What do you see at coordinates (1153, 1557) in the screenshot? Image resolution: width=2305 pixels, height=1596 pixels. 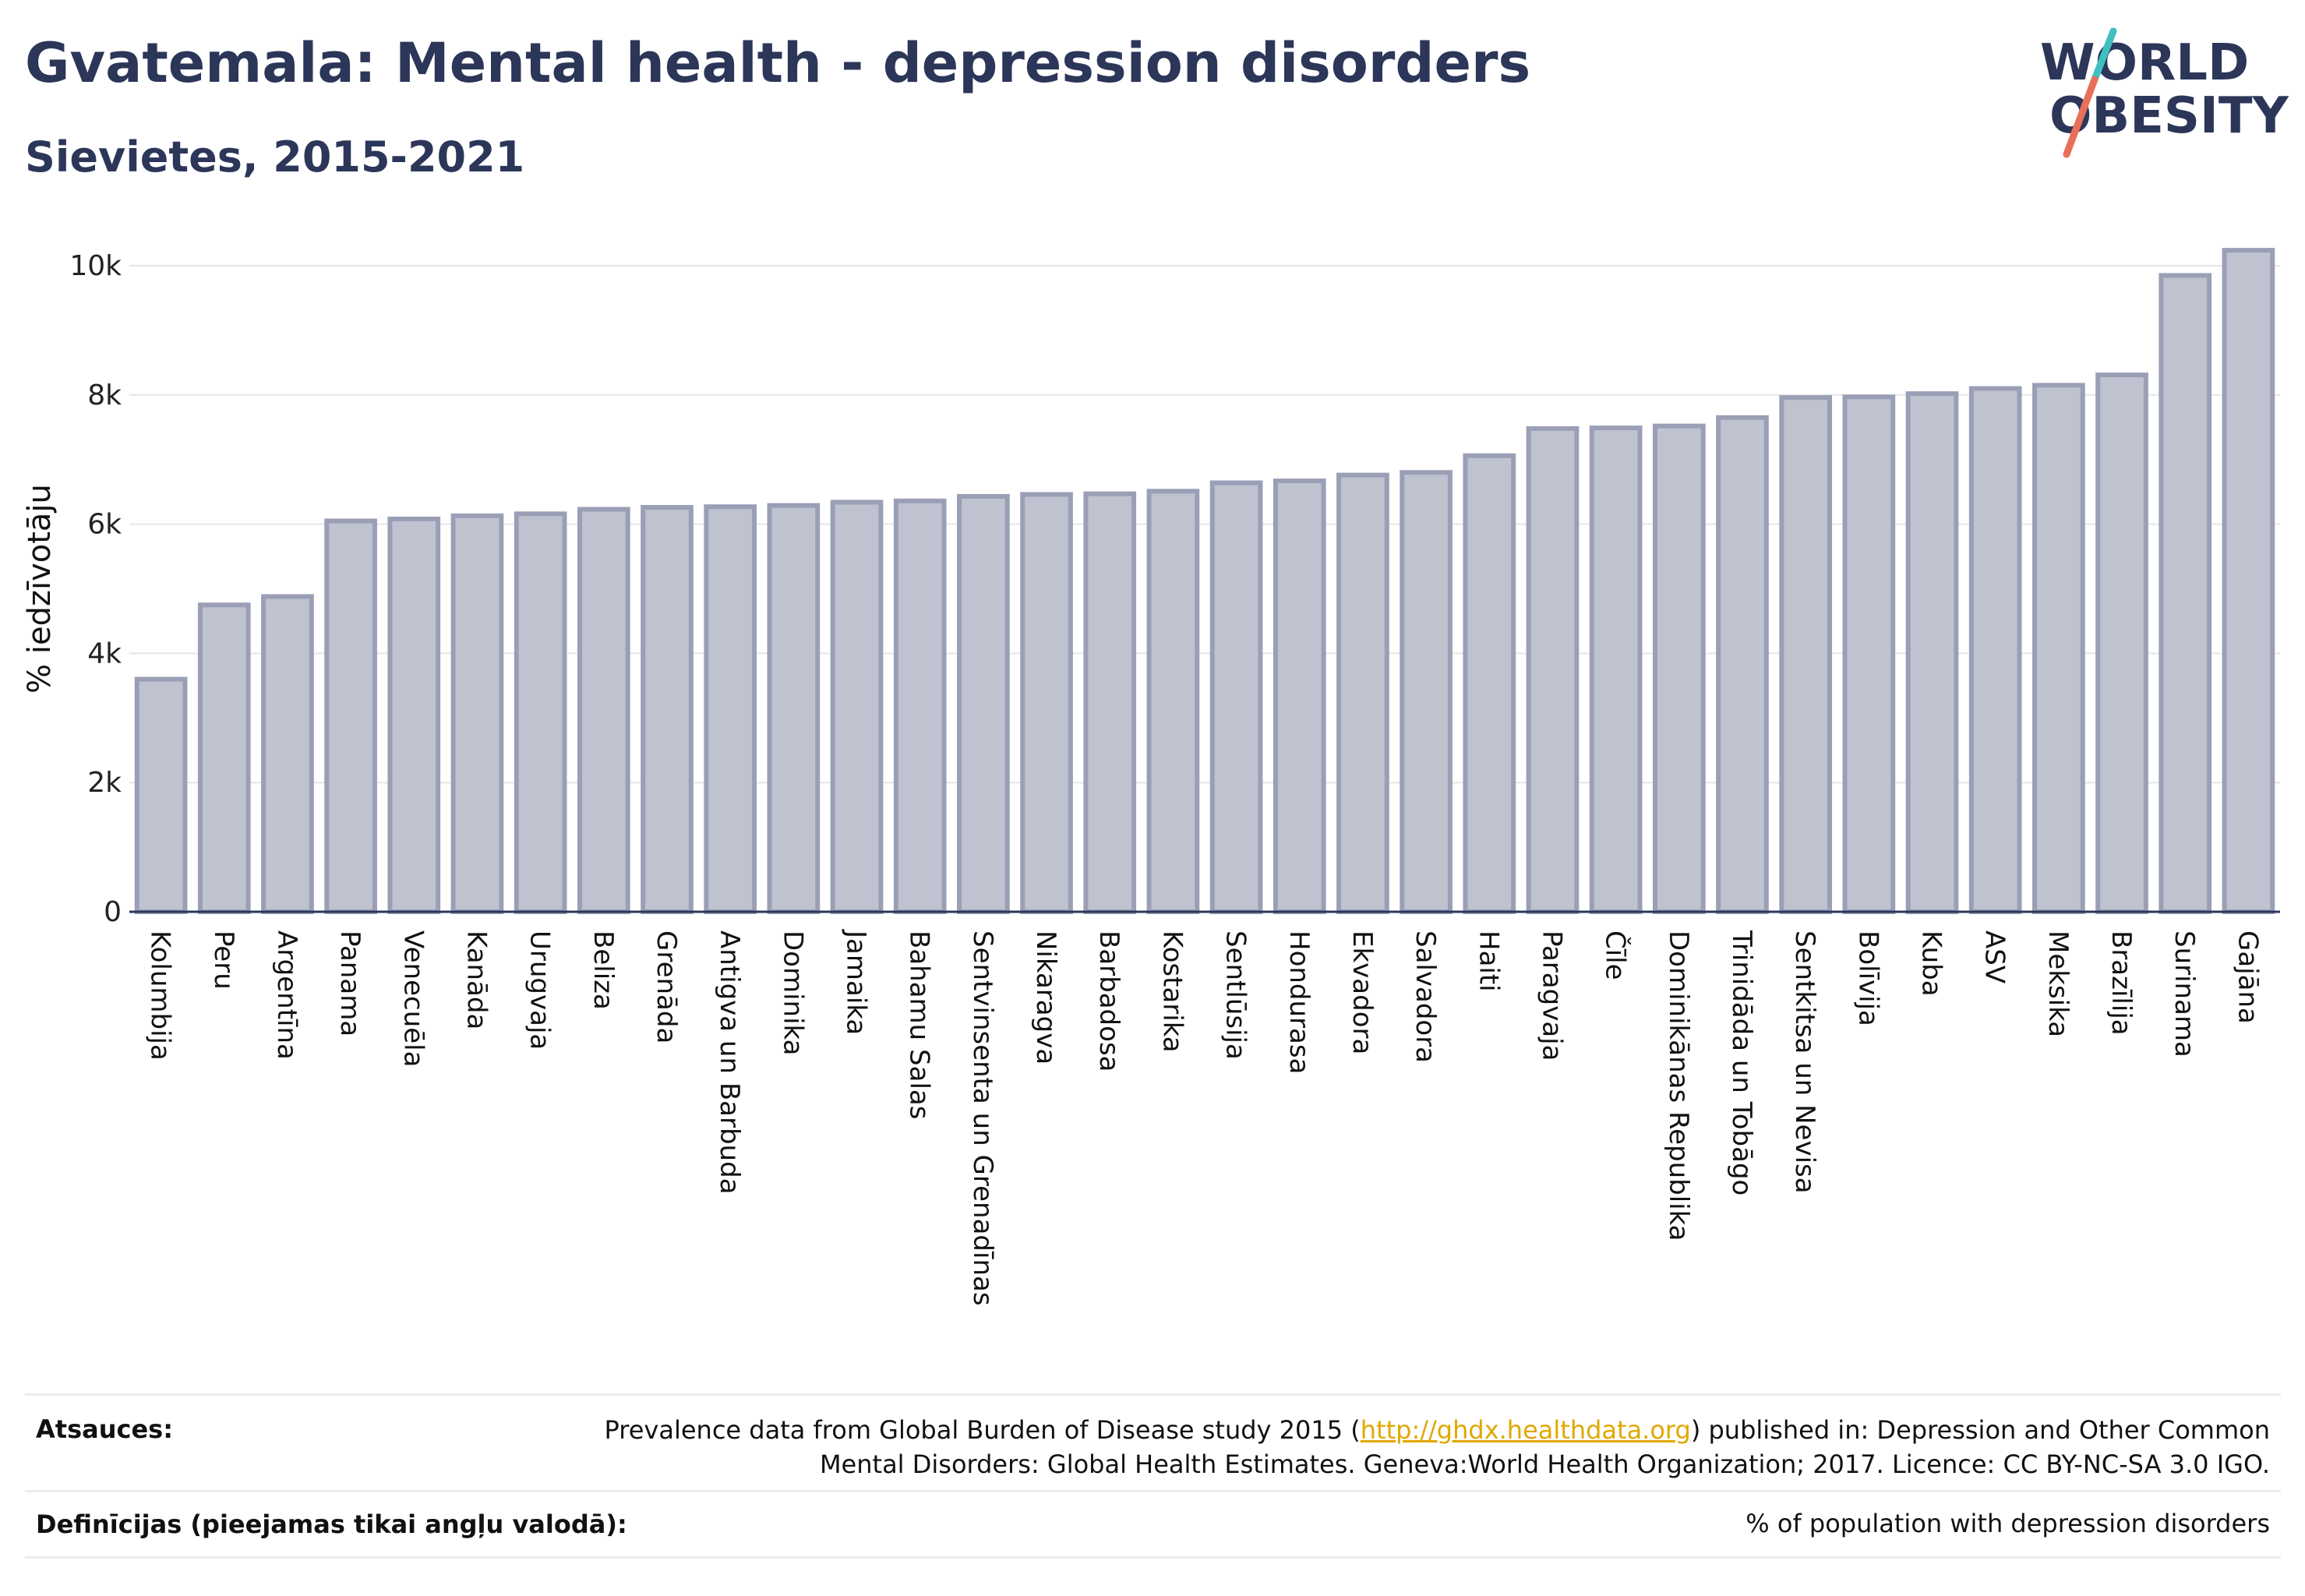 I see `footer-bottom-rule` at bounding box center [1153, 1557].